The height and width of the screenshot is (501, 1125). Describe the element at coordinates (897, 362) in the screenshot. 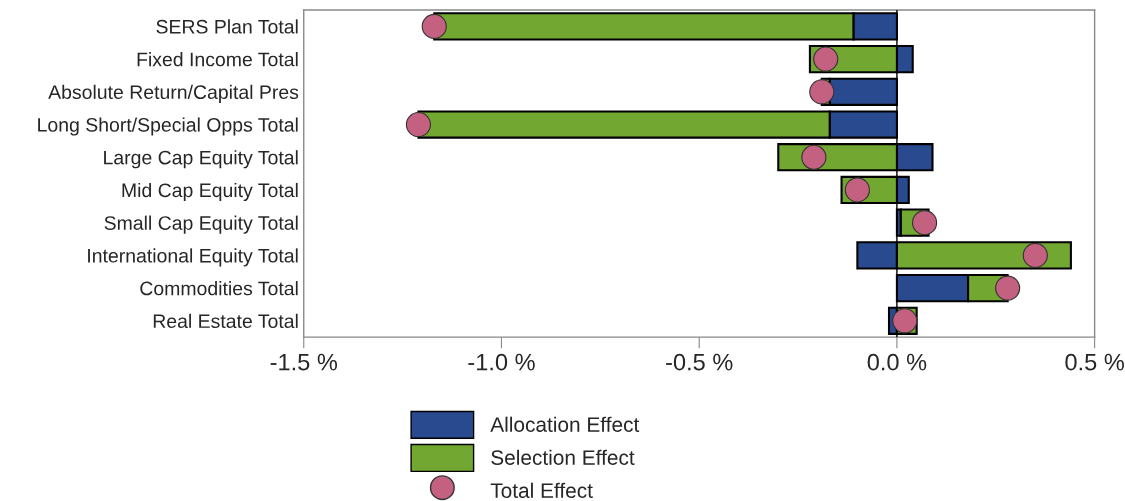

I see `x-tick-label: 0.0 %` at that location.